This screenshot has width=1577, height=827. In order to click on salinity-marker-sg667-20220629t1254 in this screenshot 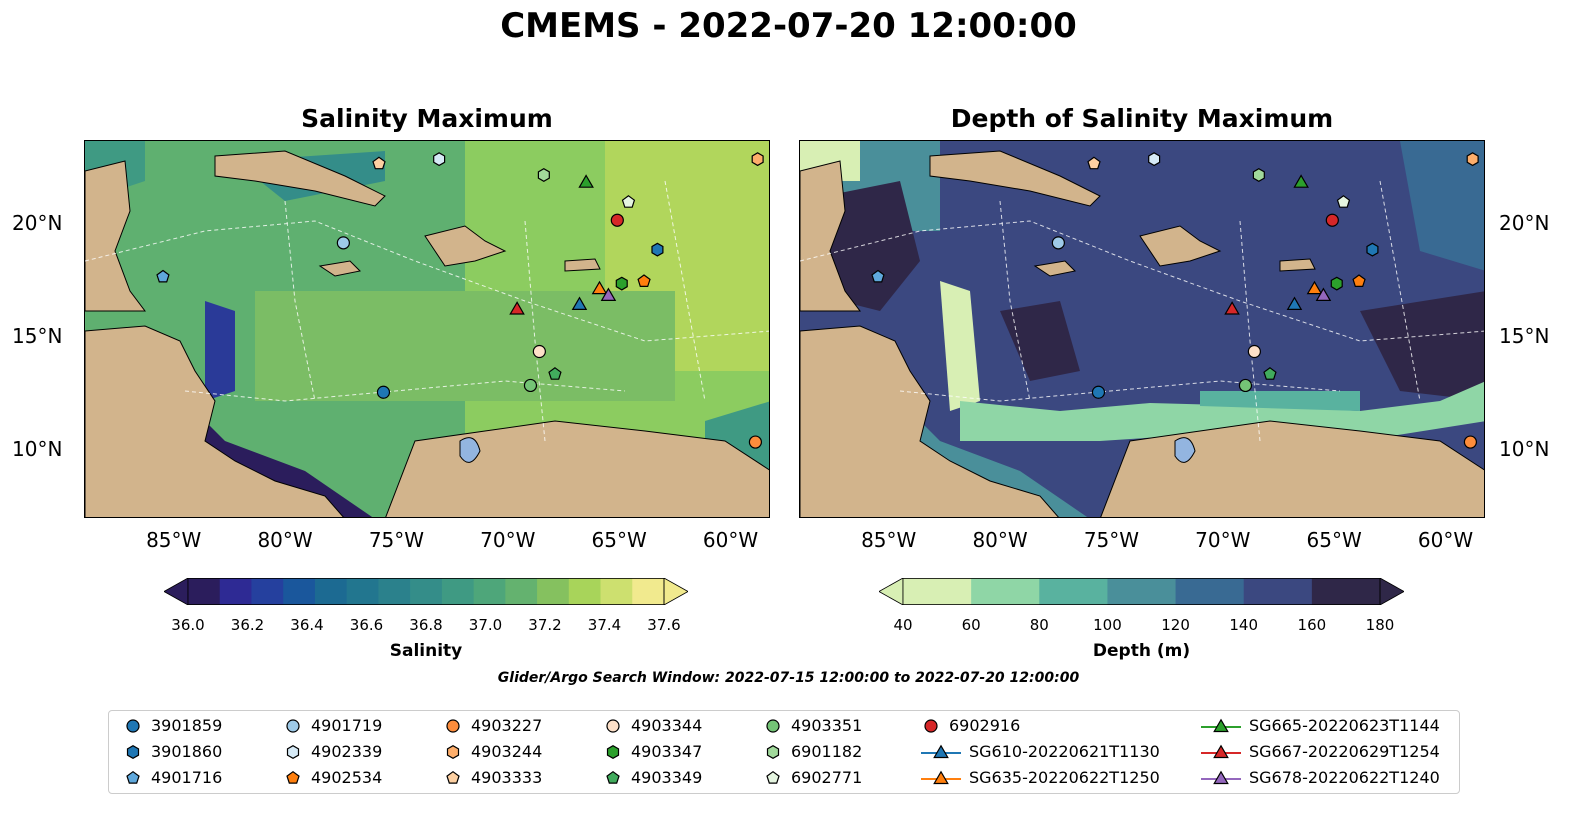, I will do `click(517, 308)`.